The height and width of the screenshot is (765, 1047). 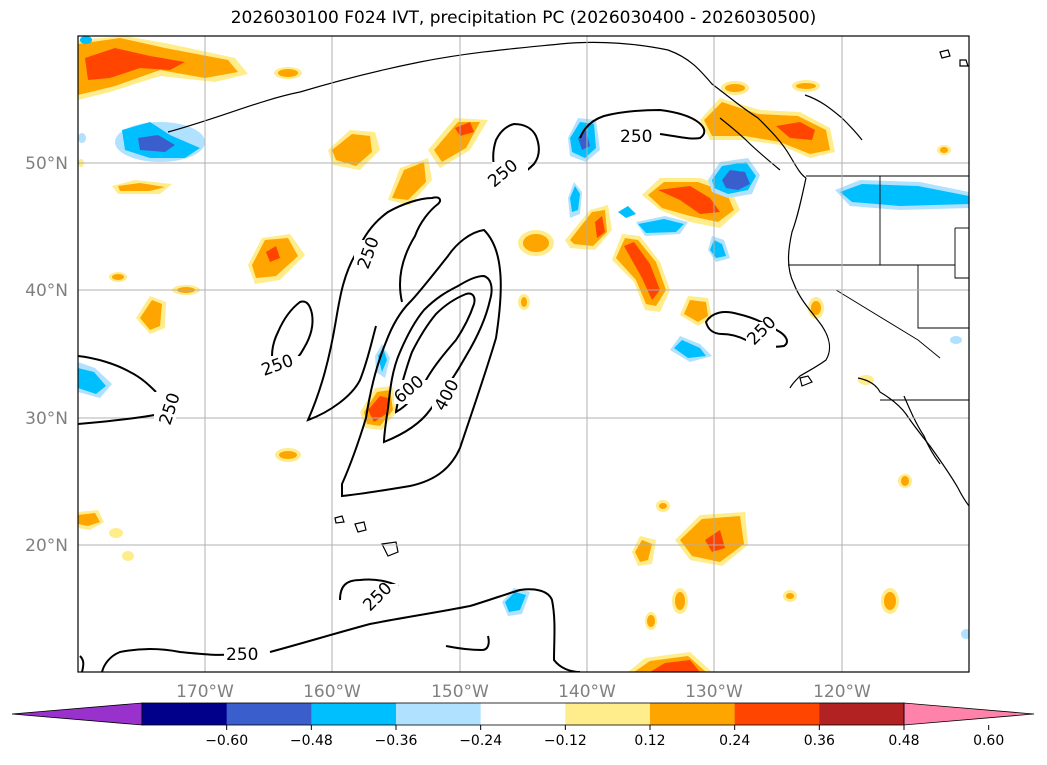 I want to click on colorbar-tick-label: −0.36, so click(x=396, y=741).